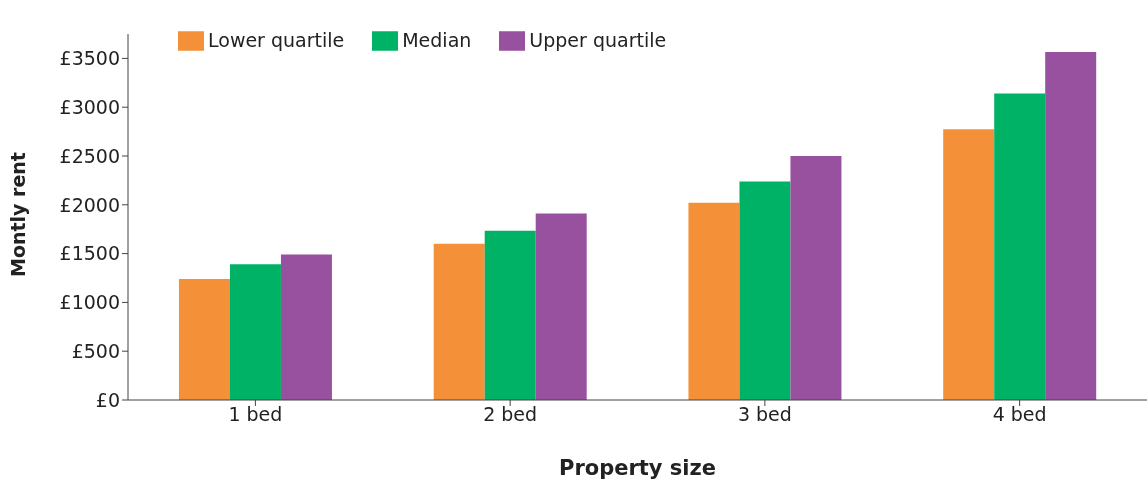  Describe the element at coordinates (255, 414) in the screenshot. I see `x-tick-label: 1 bed` at that location.